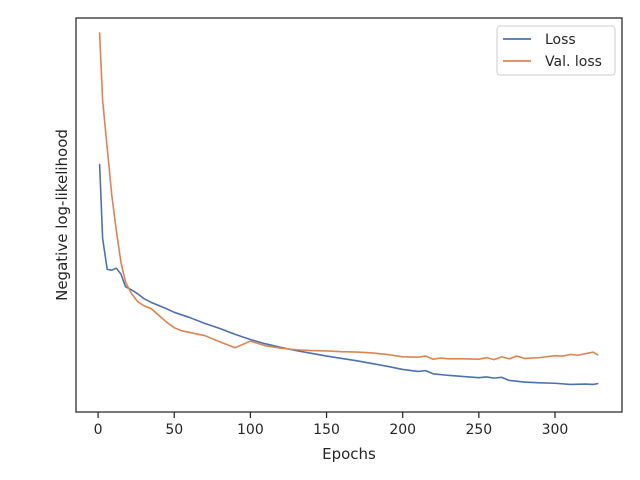  Describe the element at coordinates (174, 430) in the screenshot. I see `x-tick-label: 50` at that location.